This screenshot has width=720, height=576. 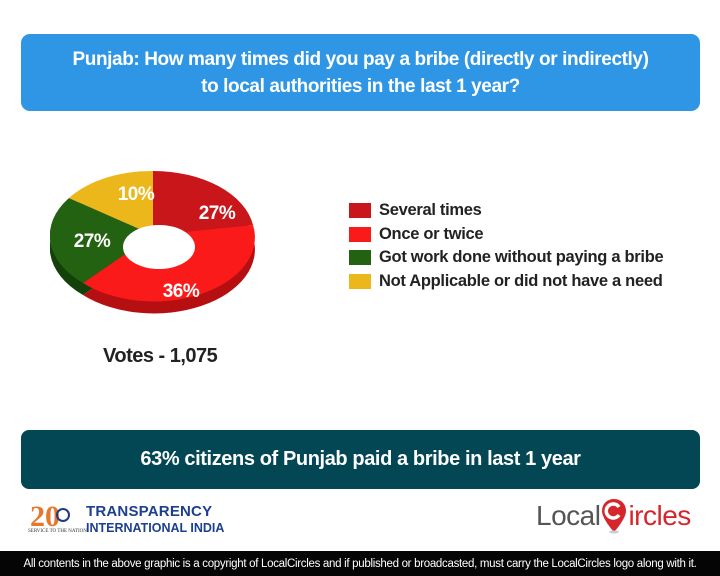 I want to click on legend-item-once-or-twice: Once or twice, so click(x=506, y=235).